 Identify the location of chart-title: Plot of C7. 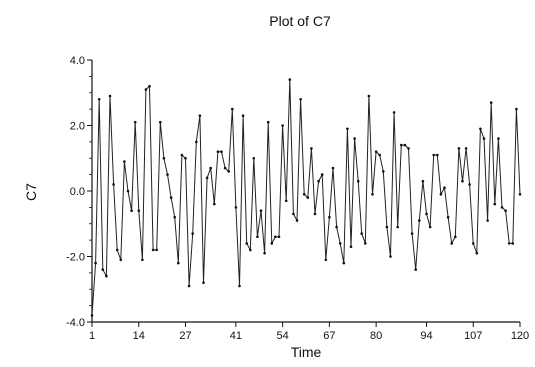
(300, 21).